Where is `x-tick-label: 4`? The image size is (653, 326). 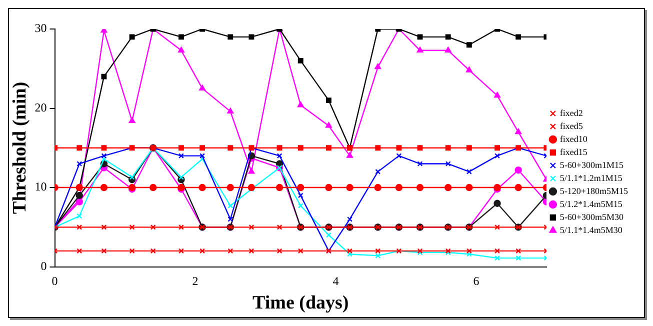 x-tick-label: 4 is located at coordinates (335, 281).